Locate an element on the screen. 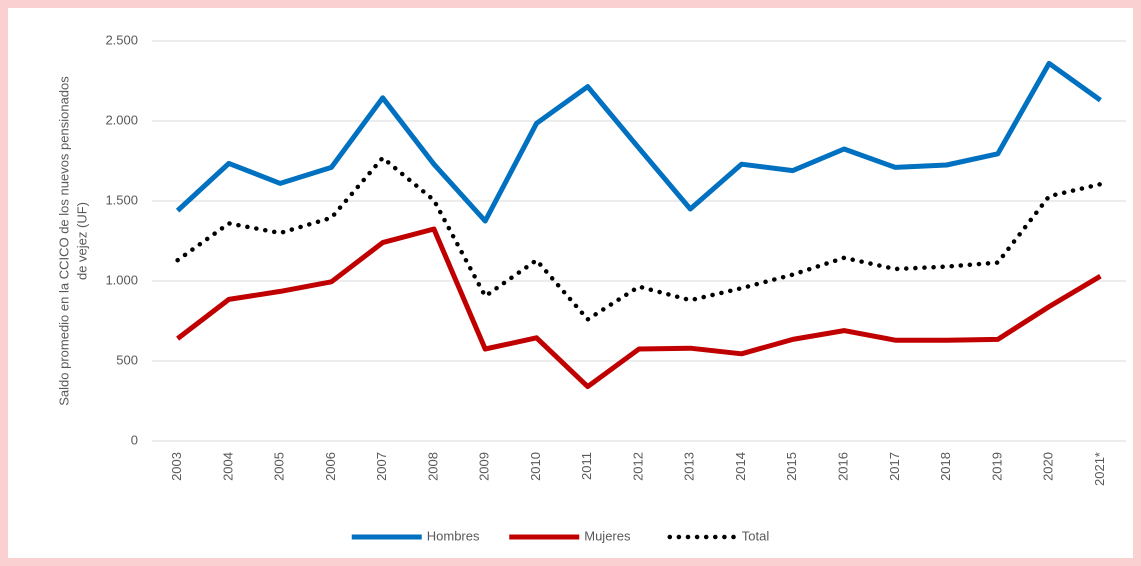 This screenshot has height=566, width=1141. x-tick-label: 2006 is located at coordinates (330, 466).